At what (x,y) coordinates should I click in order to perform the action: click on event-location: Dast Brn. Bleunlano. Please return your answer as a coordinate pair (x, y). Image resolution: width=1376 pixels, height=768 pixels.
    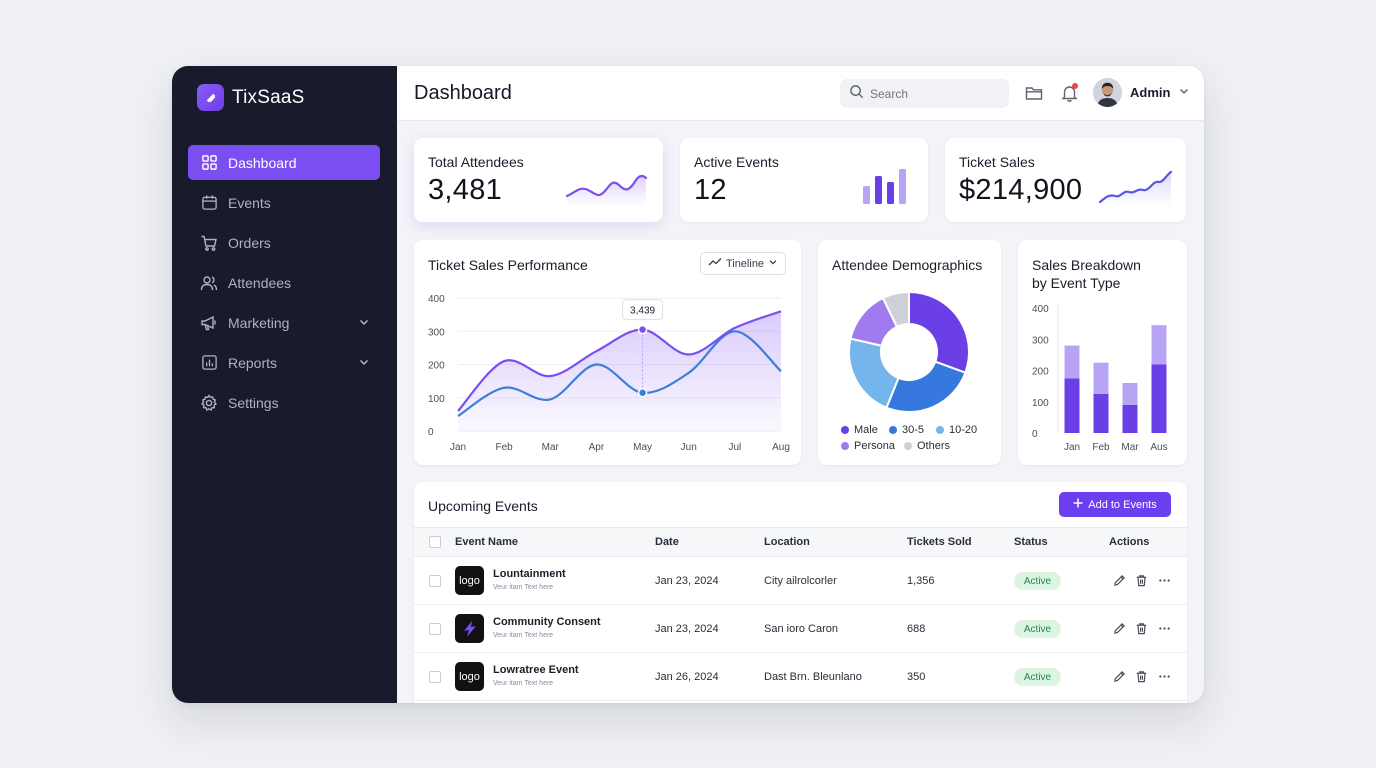
    Looking at the image, I should click on (813, 676).